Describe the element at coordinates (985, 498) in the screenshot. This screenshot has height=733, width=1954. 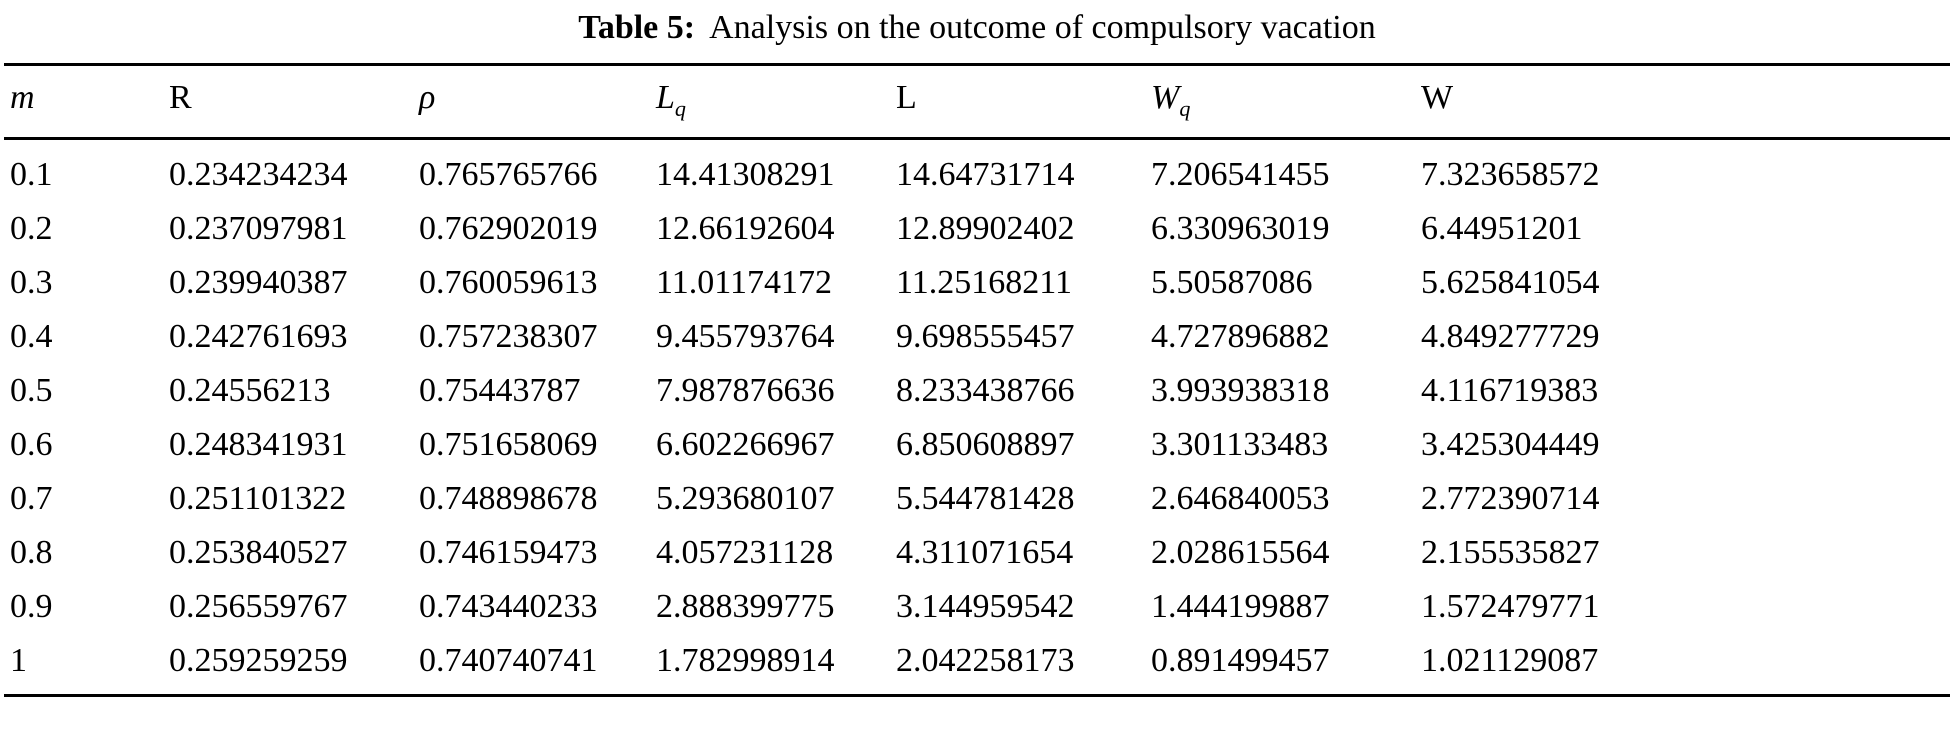
I see `table-cell: 5.544781428` at that location.